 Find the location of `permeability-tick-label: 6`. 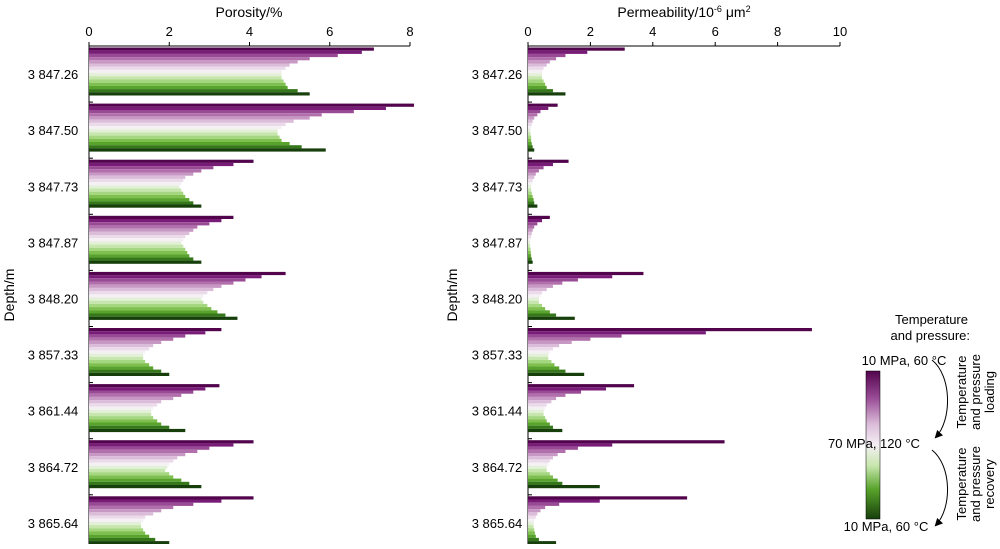

permeability-tick-label: 6 is located at coordinates (715, 31).